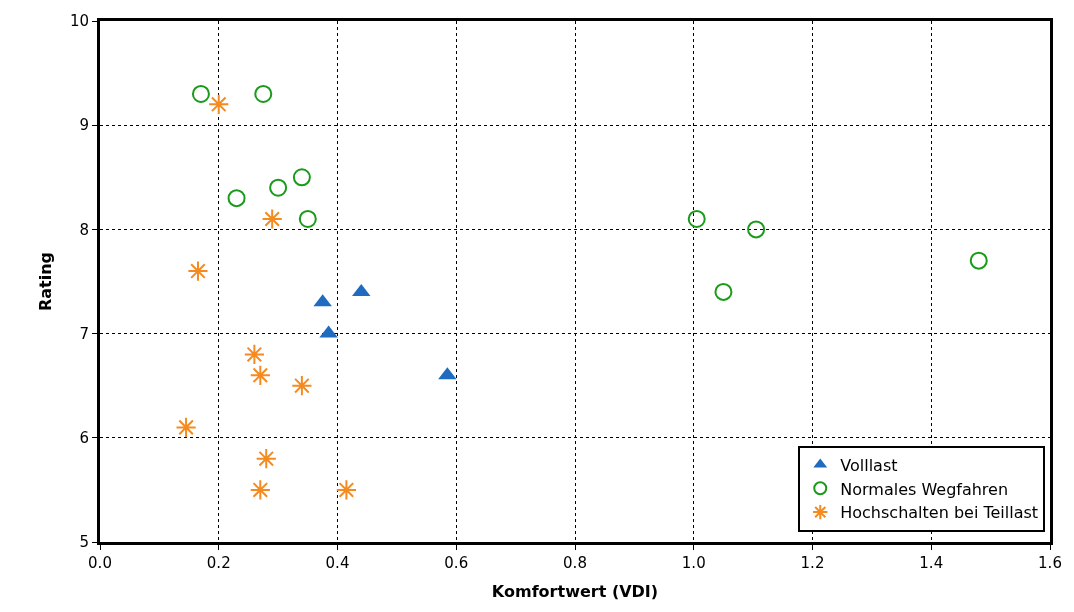 Image resolution: width=1074 pixels, height=612 pixels. I want to click on x-tick-label: 0.6, so click(456, 563).